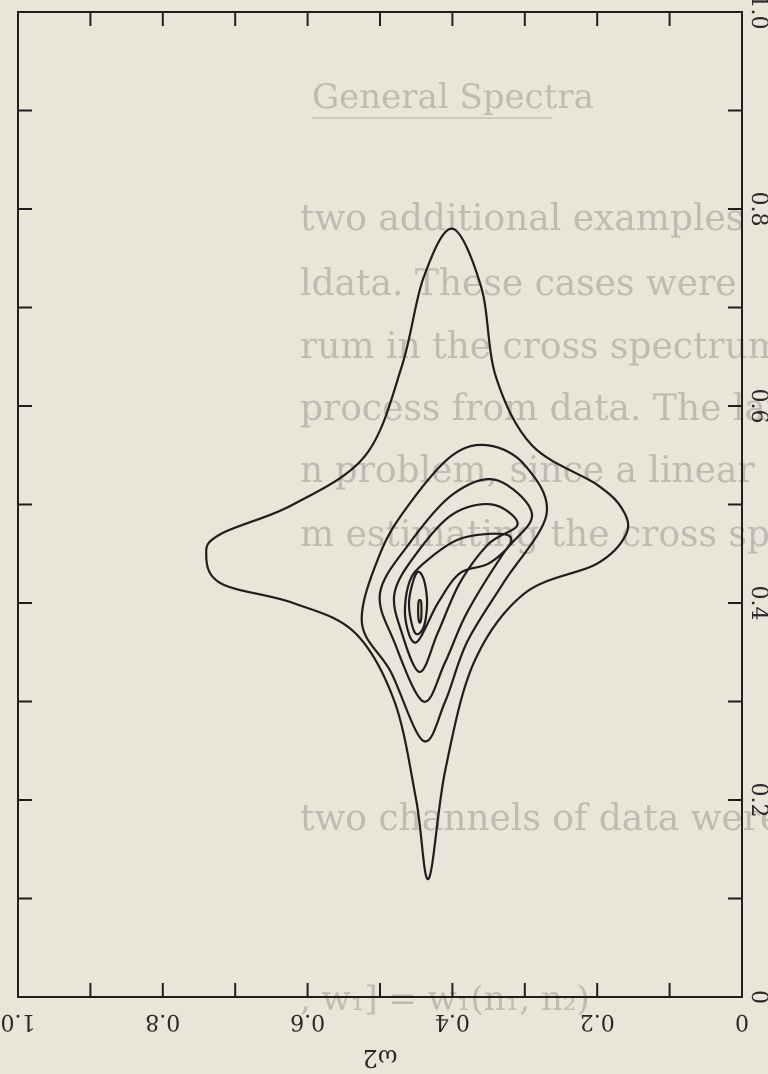  Describe the element at coordinates (518, 283) in the screenshot. I see `svg-text: ldata. These cases were` at that location.